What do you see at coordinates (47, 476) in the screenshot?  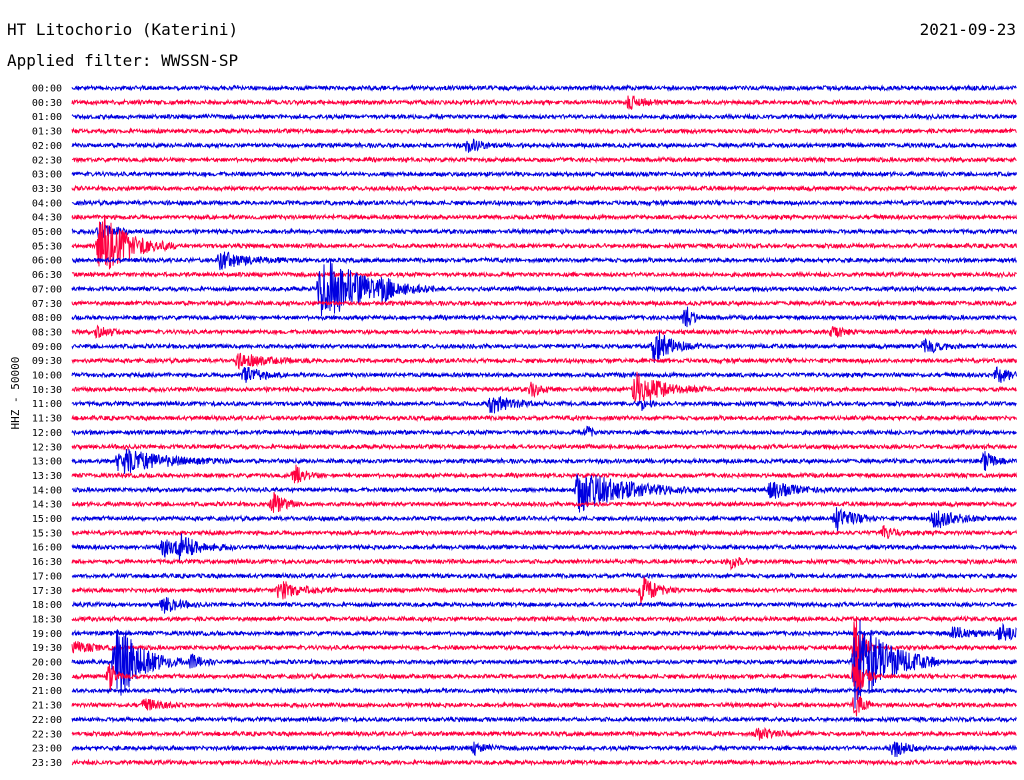 I see `tick-label: 13:30` at bounding box center [47, 476].